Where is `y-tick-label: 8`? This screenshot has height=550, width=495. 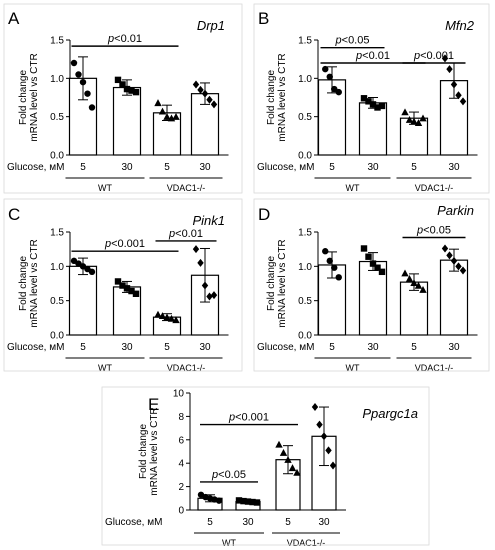
y-tick-label: 8 is located at coordinates (181, 417).